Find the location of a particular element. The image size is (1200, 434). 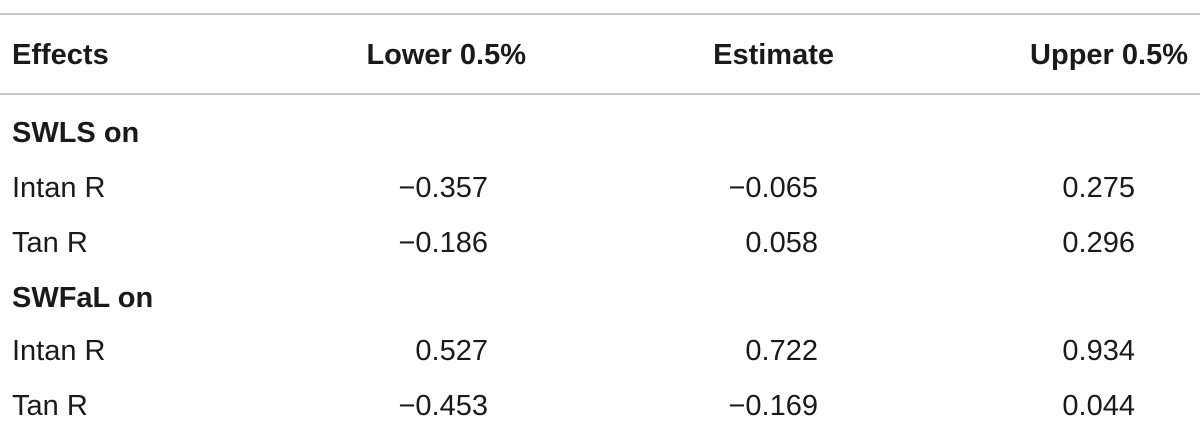

lower-cell: −0.186 is located at coordinates (443, 243).